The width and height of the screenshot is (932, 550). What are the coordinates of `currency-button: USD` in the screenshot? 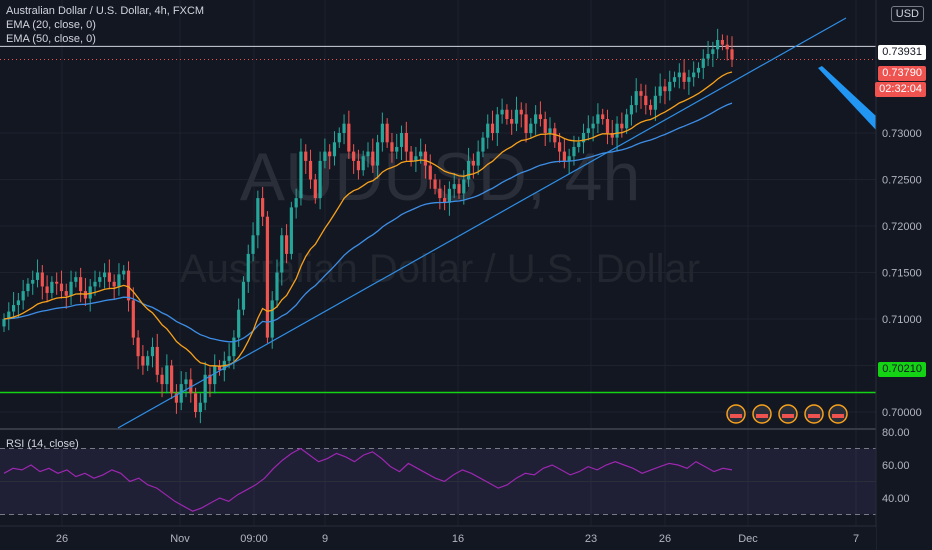 It's located at (907, 14).